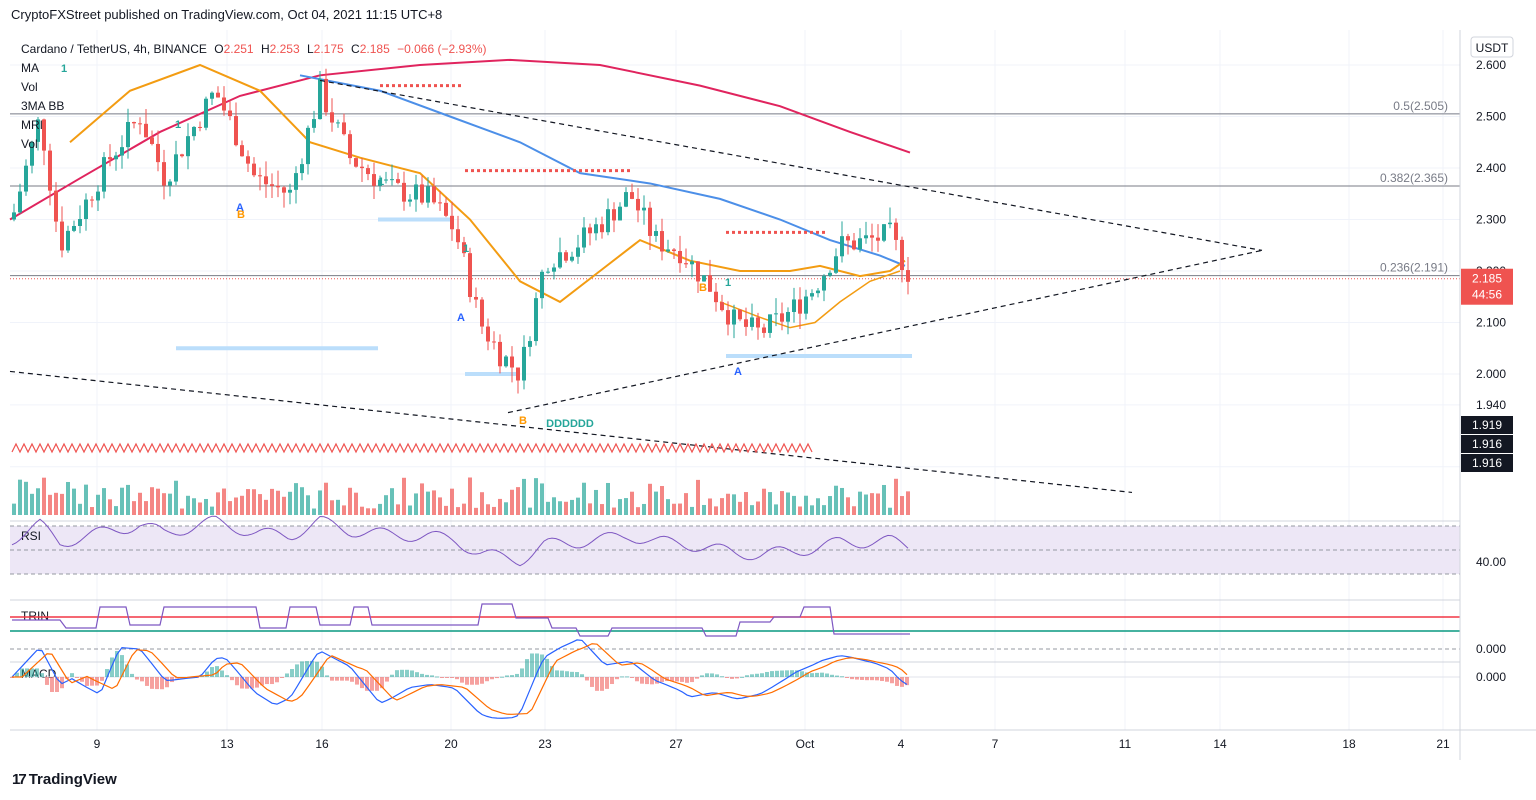  What do you see at coordinates (43, 106) in the screenshot?
I see `legend-indicator-3ma-bb: 3MA BB` at bounding box center [43, 106].